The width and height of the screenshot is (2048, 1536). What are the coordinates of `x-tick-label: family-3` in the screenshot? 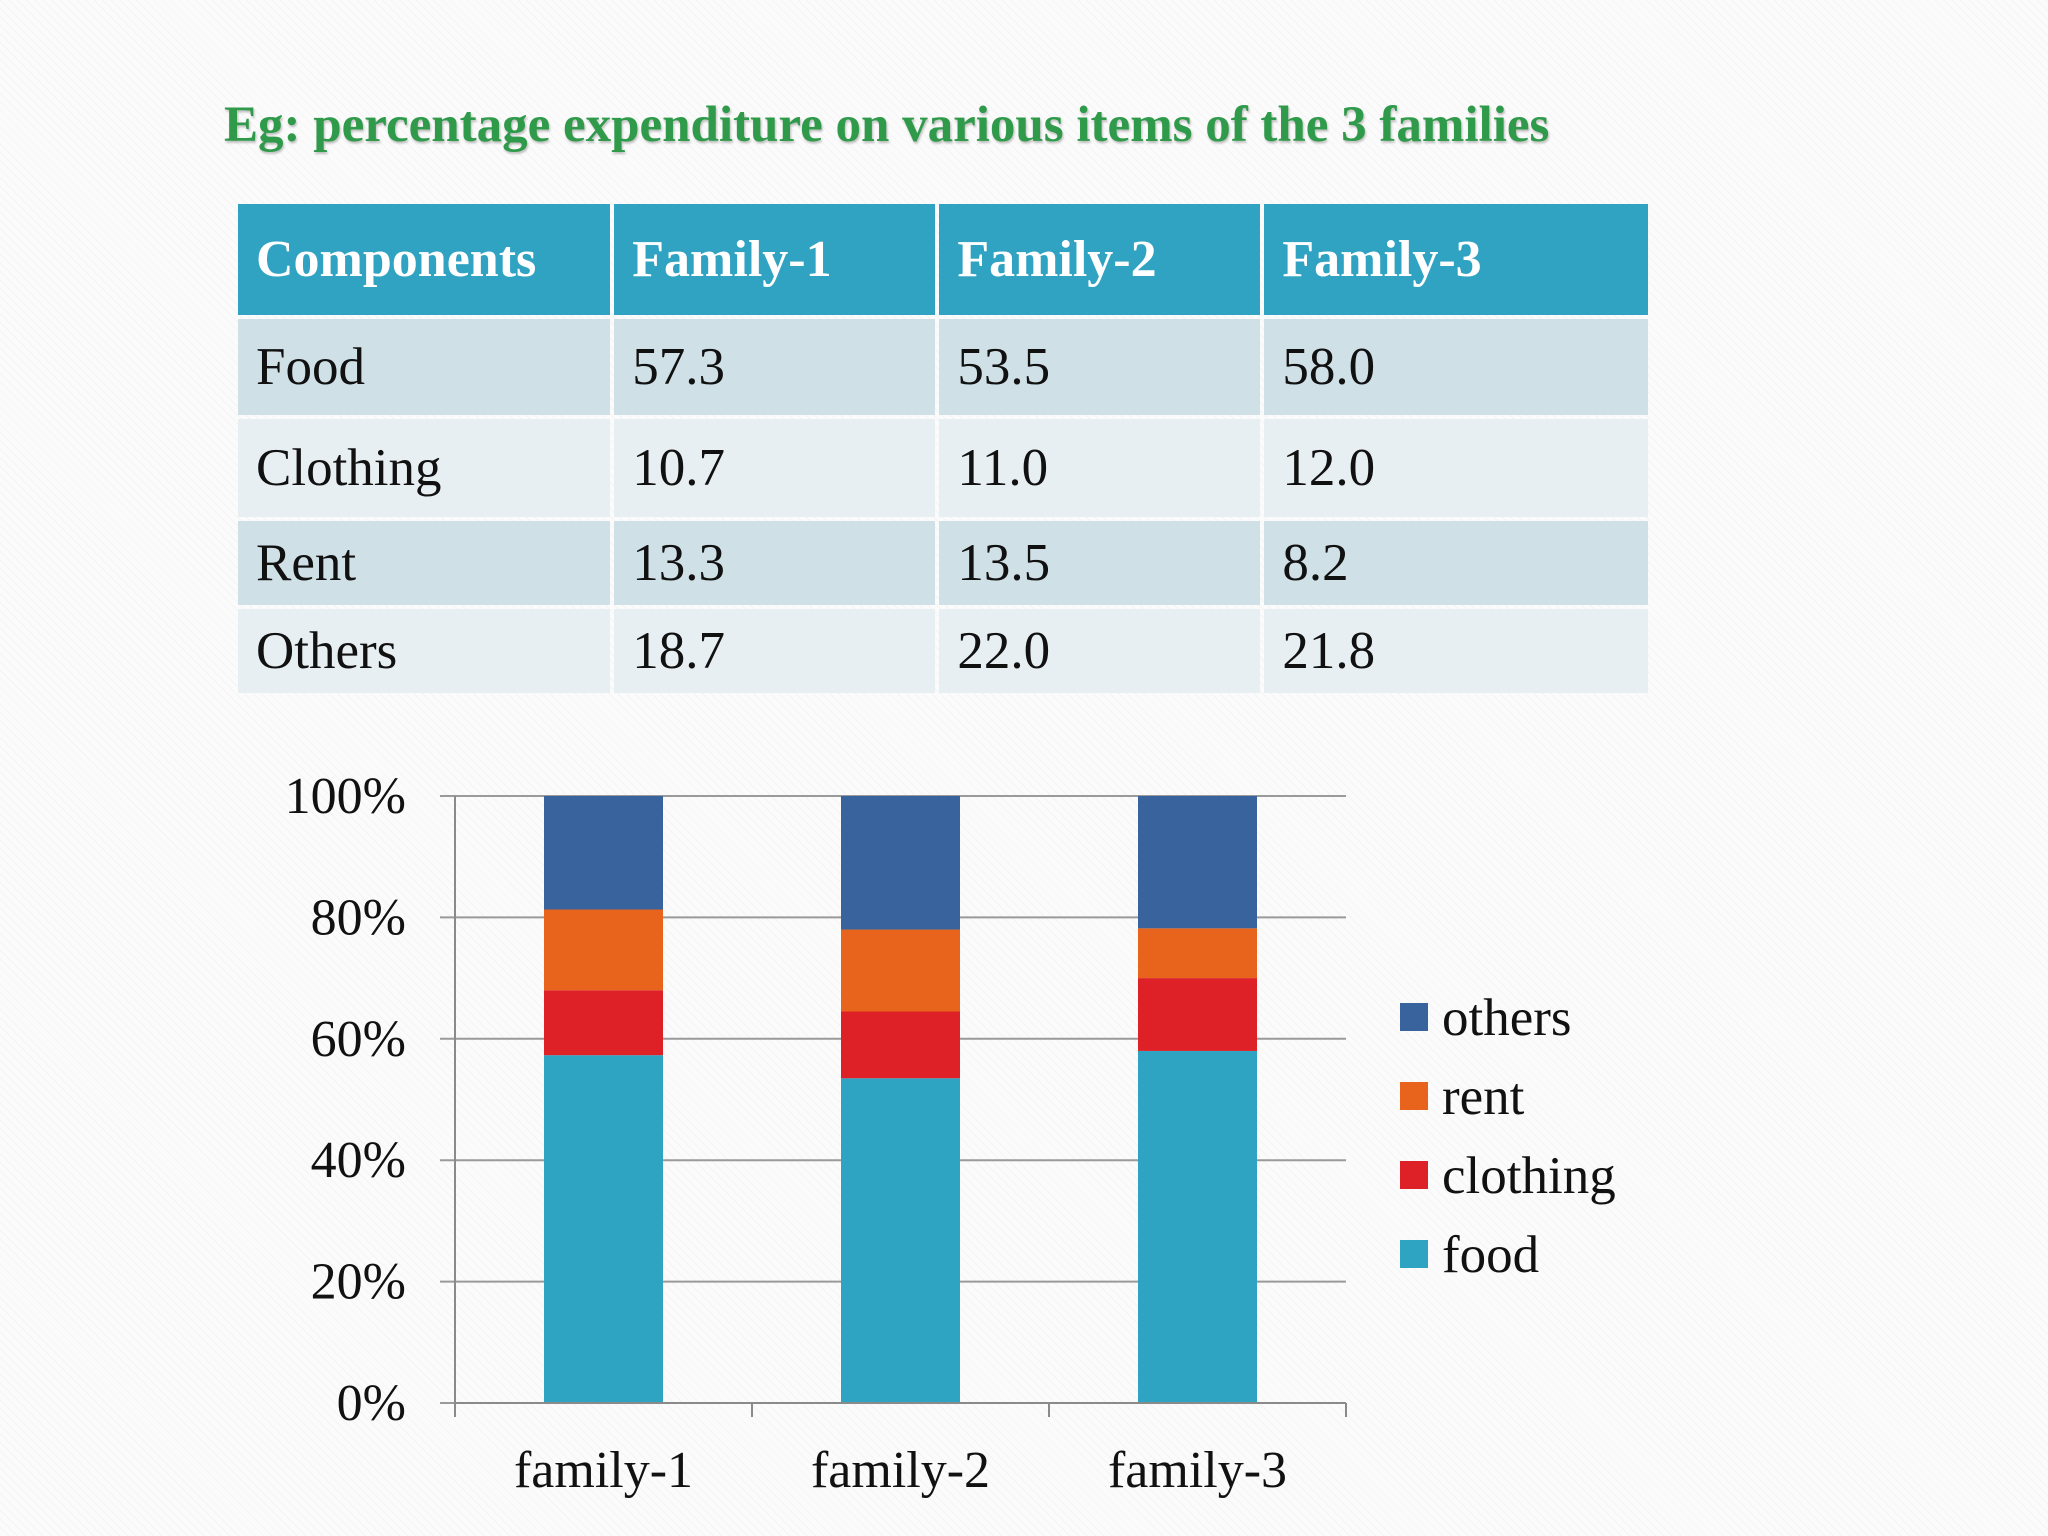 It's located at (1197, 1470).